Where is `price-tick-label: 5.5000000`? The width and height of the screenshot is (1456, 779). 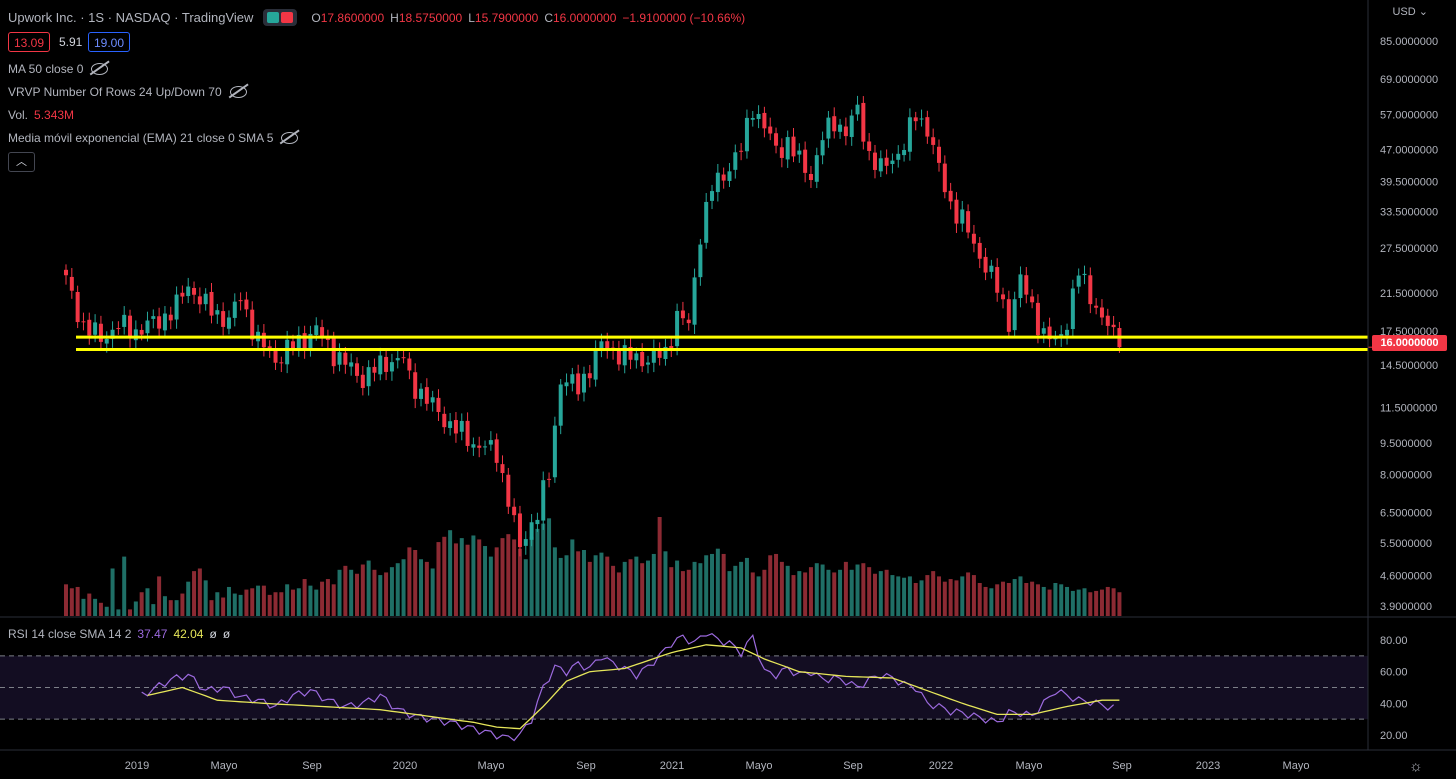
price-tick-label: 5.5000000 is located at coordinates (1406, 544).